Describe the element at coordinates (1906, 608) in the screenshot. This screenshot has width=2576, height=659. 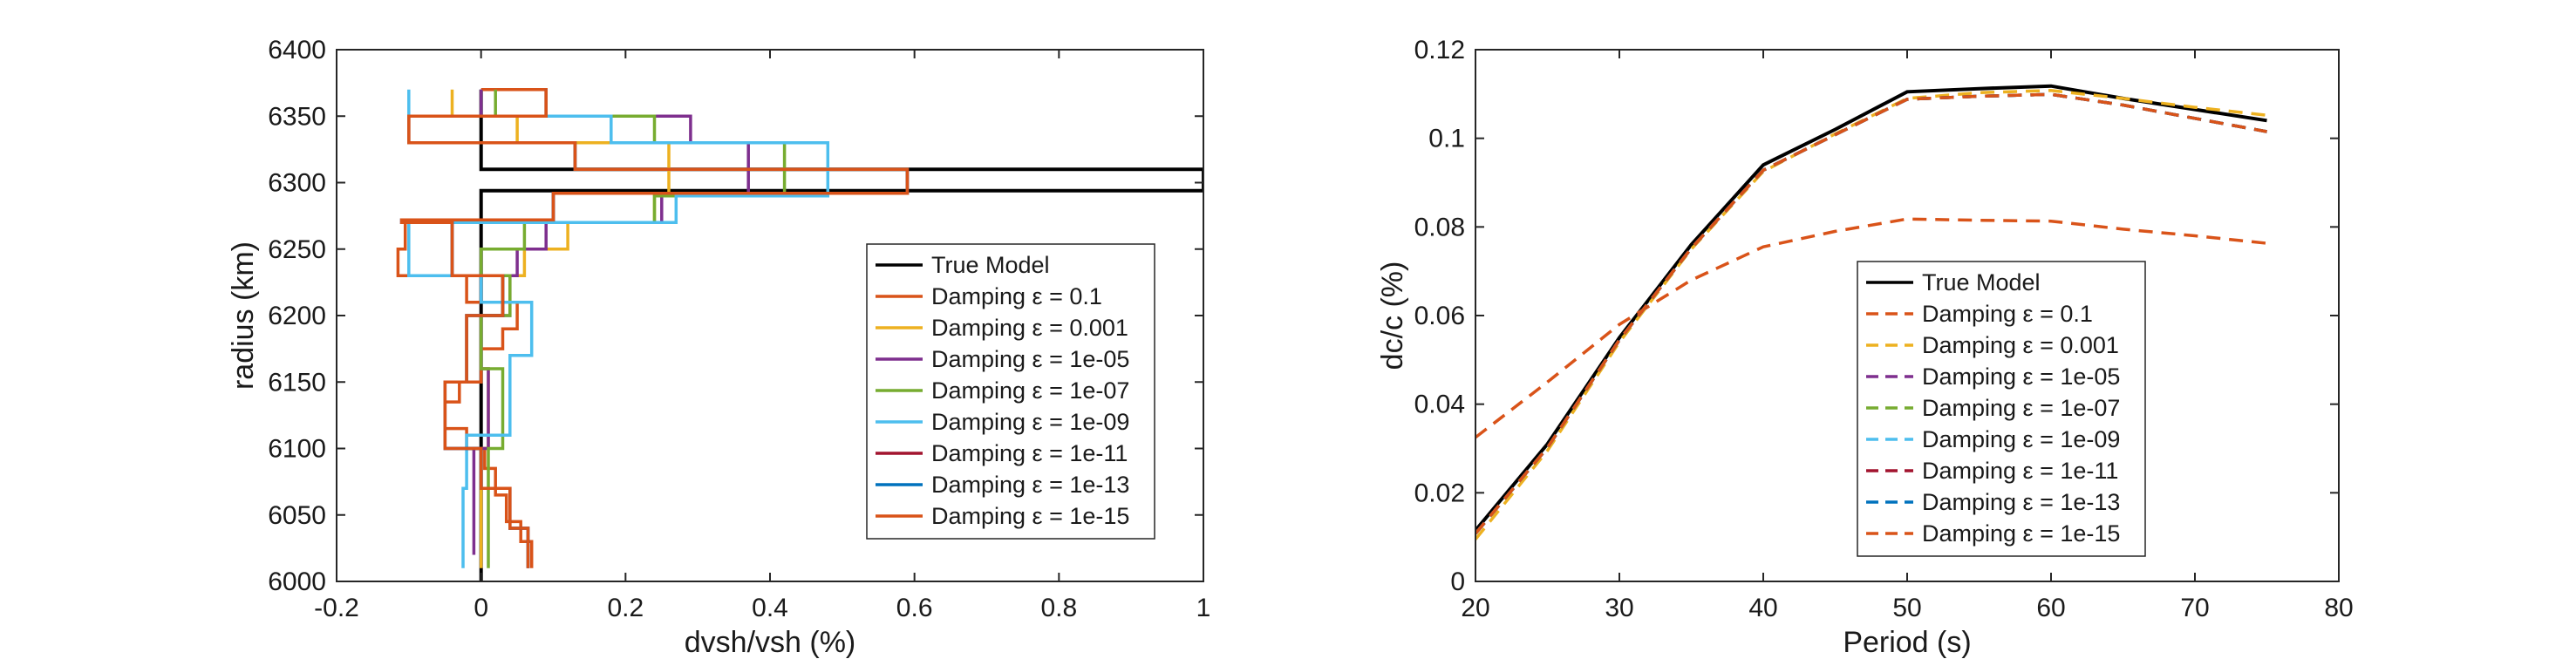
I see `right-x-tick-label: 50` at that location.